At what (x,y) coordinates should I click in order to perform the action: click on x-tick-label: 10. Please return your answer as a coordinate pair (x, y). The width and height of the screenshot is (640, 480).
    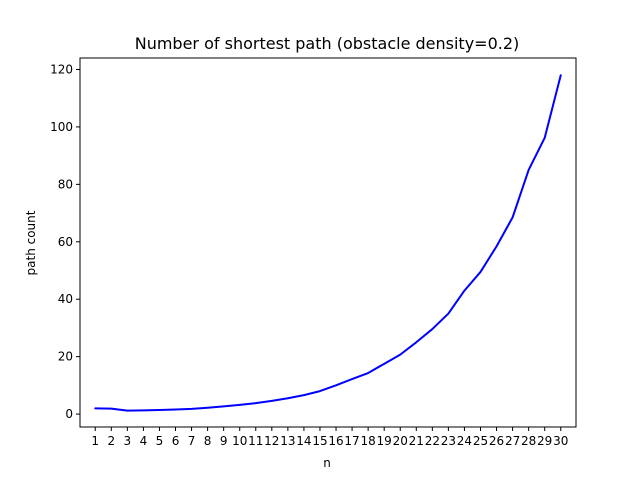
    Looking at the image, I should click on (239, 441).